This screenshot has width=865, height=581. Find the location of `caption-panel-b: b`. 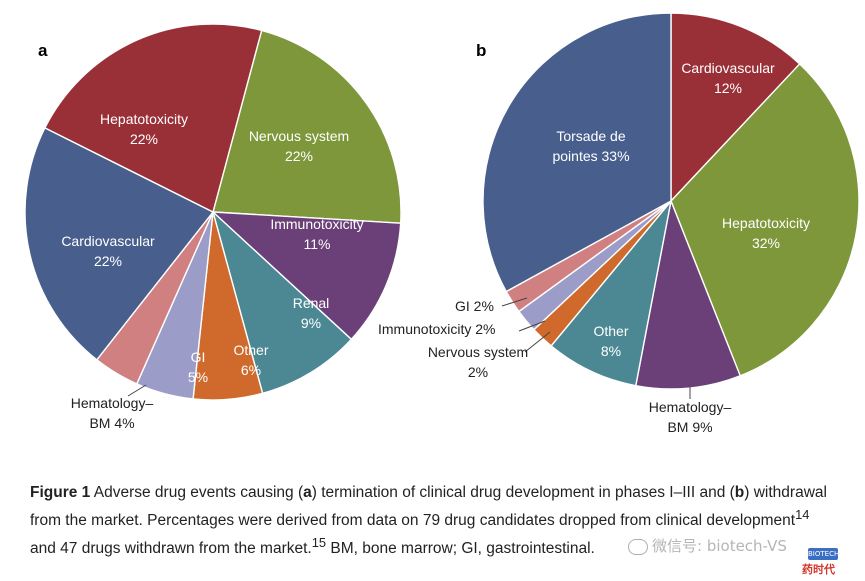

caption-panel-b: b is located at coordinates (739, 492).